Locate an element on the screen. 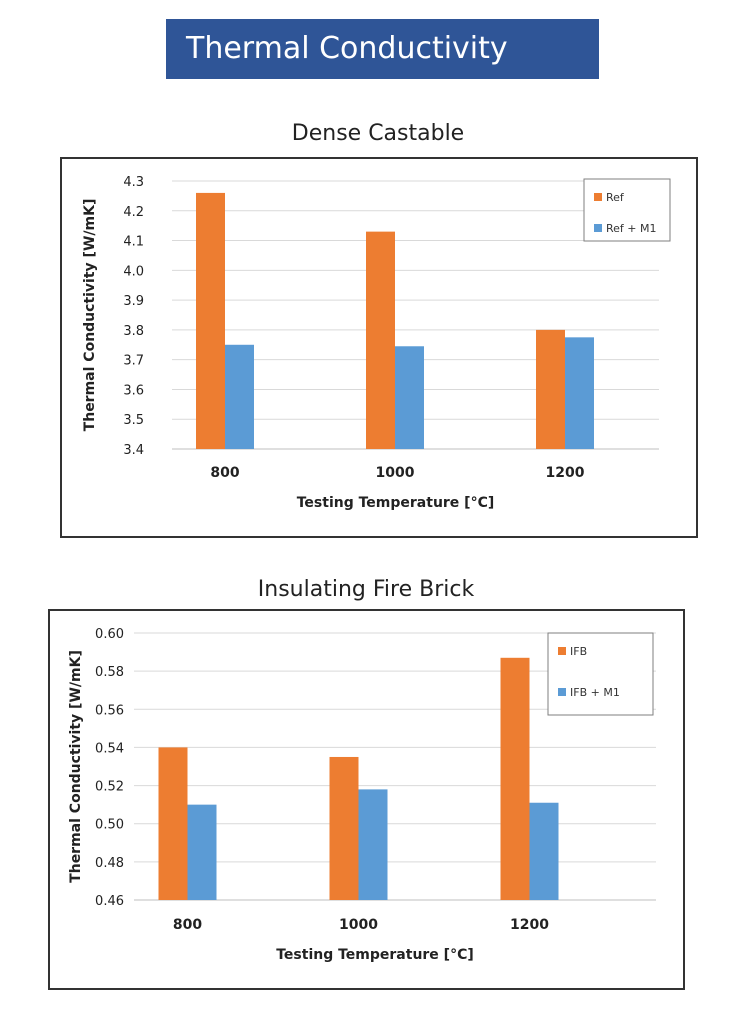 The height and width of the screenshot is (1024, 734). y-tick-label: 0.52 is located at coordinates (109, 787).